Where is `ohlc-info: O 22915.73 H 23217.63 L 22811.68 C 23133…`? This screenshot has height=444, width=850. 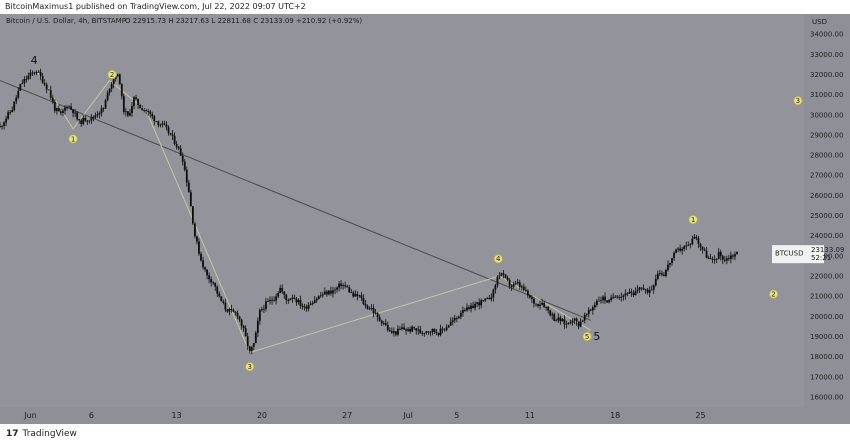 ohlc-info: O 22915.73 H 23217.63 L 22811.68 C 23133… is located at coordinates (243, 21).